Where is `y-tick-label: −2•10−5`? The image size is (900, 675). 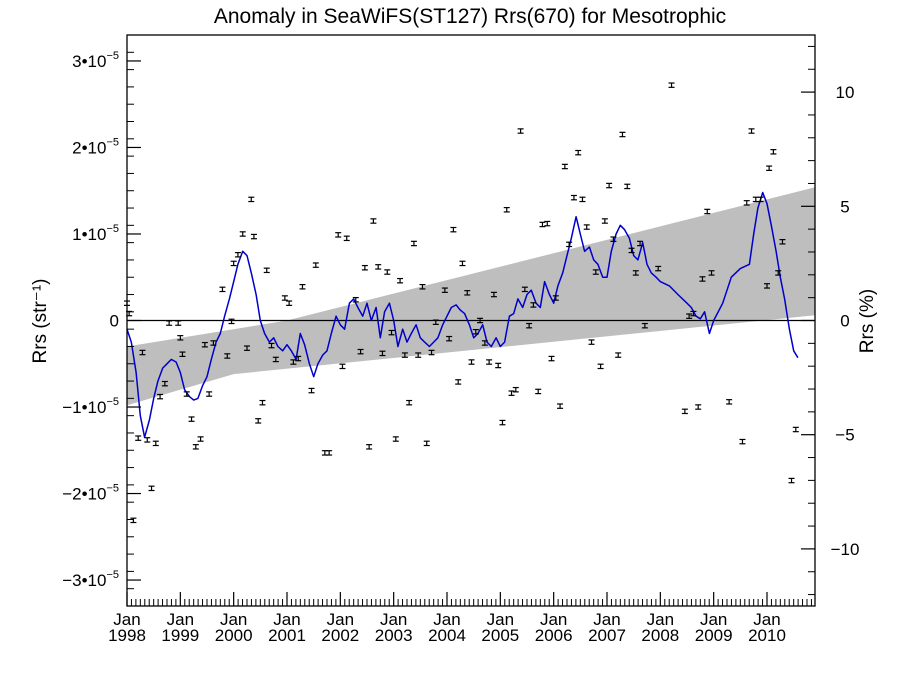
y-tick-label: −2•10−5 is located at coordinates (90, 493).